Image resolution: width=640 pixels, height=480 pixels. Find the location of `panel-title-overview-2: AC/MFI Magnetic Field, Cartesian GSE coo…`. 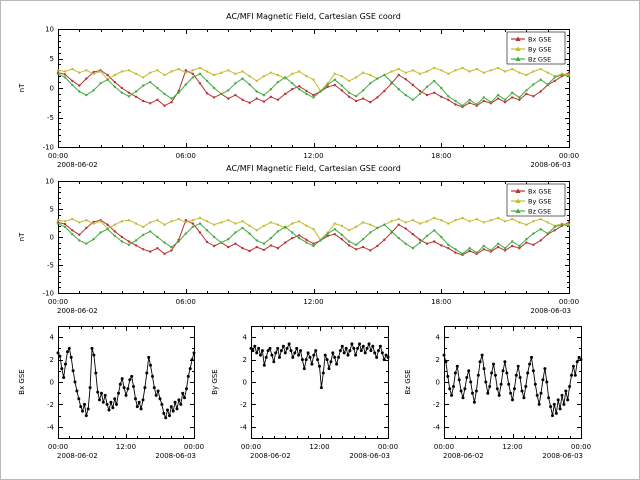

panel-title-overview-2: AC/MFI Magnetic Field, Cartesian GSE coo… is located at coordinates (313, 168).